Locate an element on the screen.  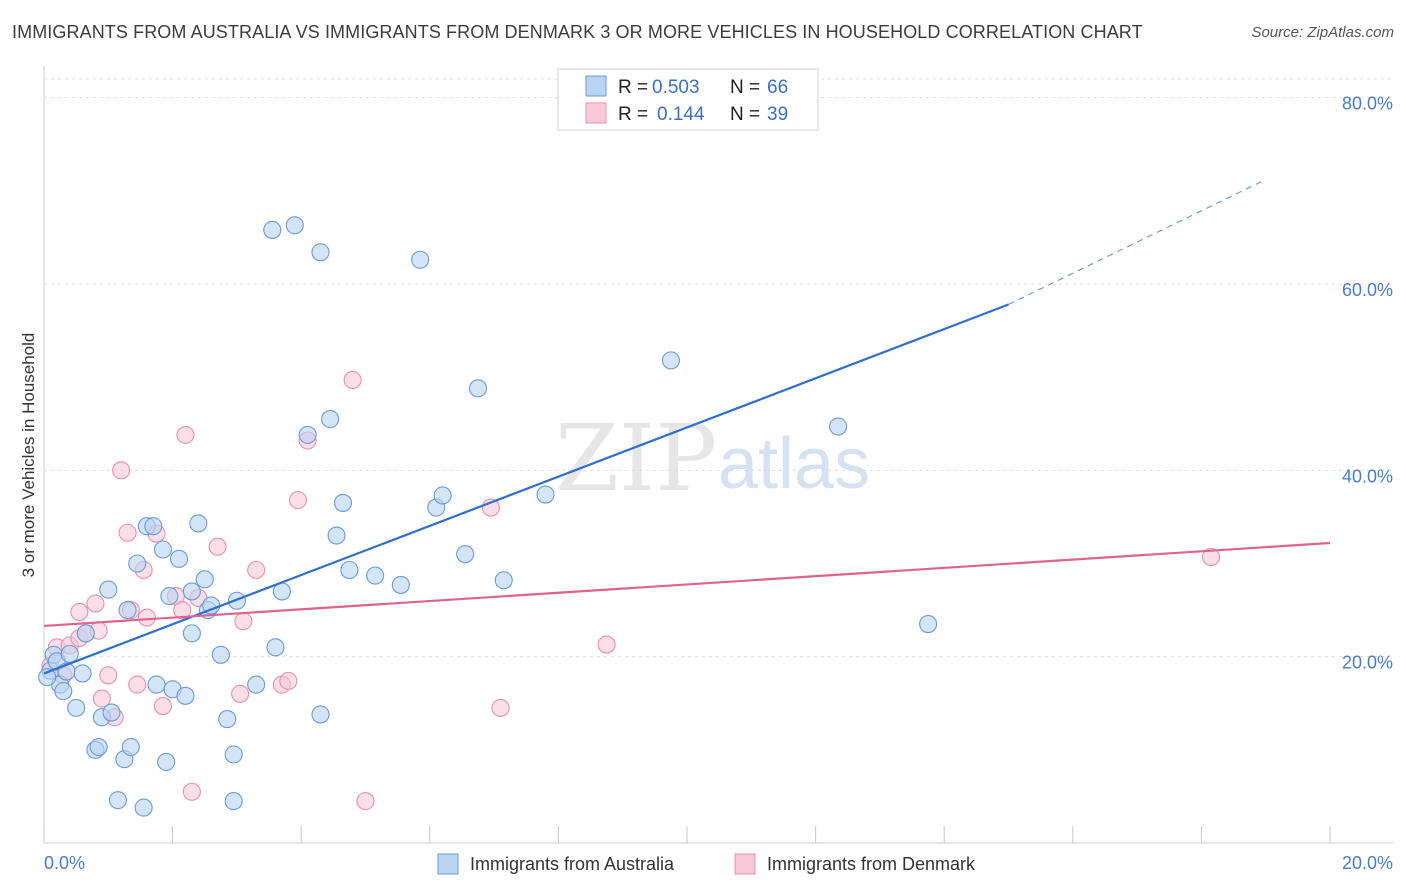
x-tick-label-min: 0.0% is located at coordinates (64, 863).